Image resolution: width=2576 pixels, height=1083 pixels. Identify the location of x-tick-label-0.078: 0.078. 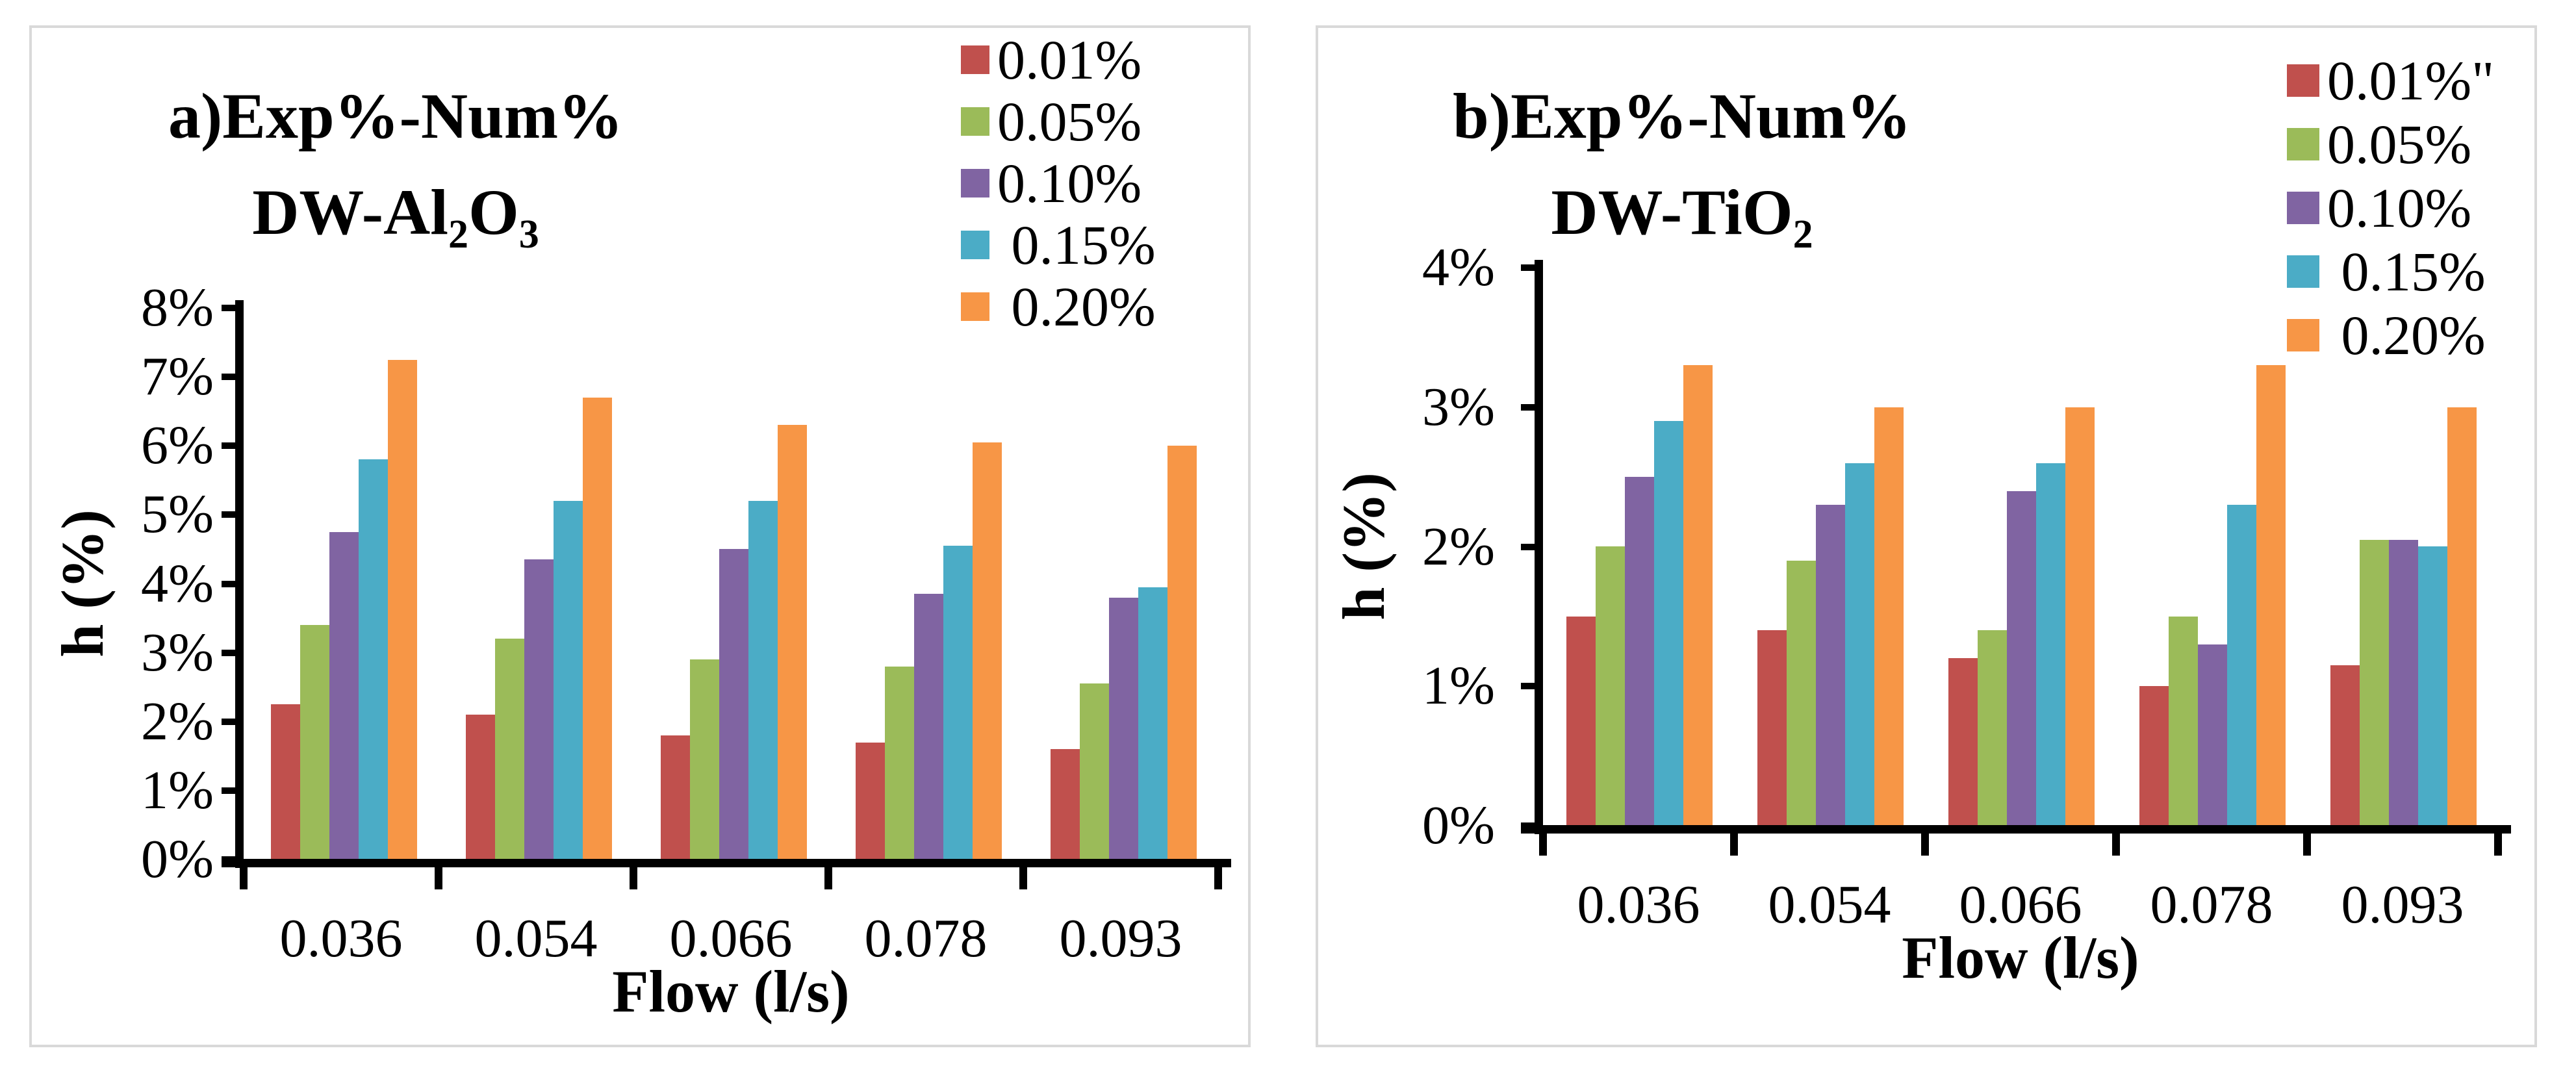
(926, 938).